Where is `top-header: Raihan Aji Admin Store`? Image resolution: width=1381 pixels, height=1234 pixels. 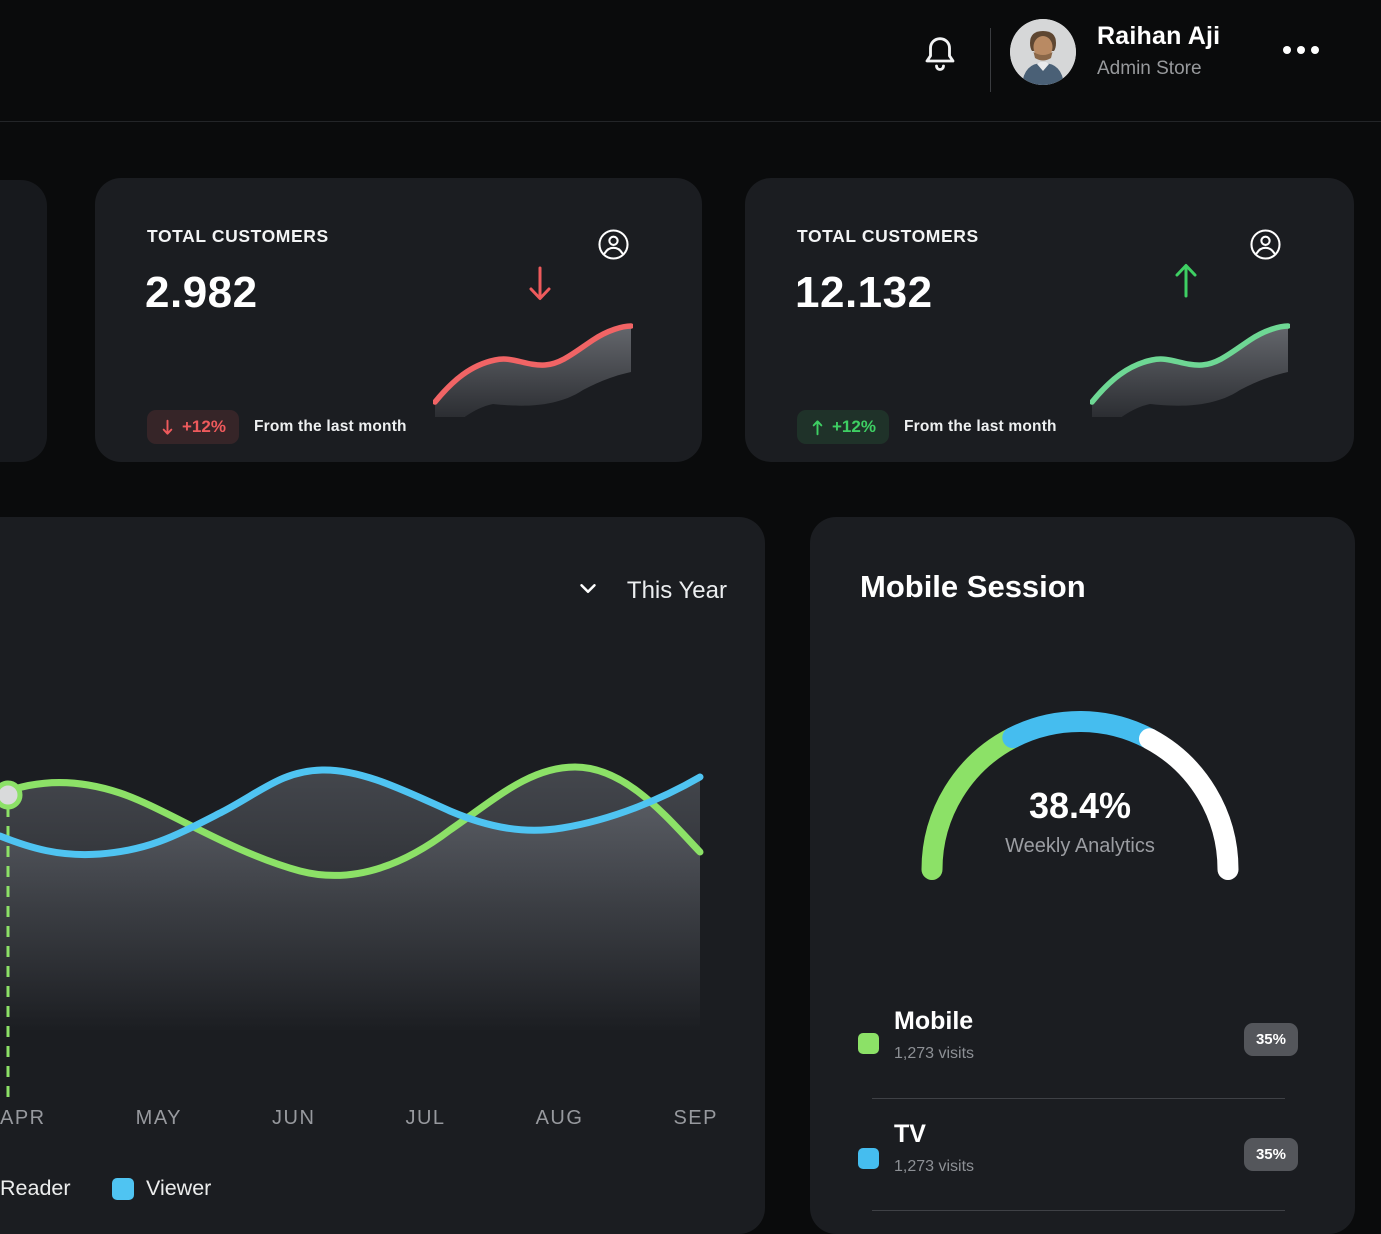
top-header: Raihan Aji Admin Store is located at coordinates (690, 61).